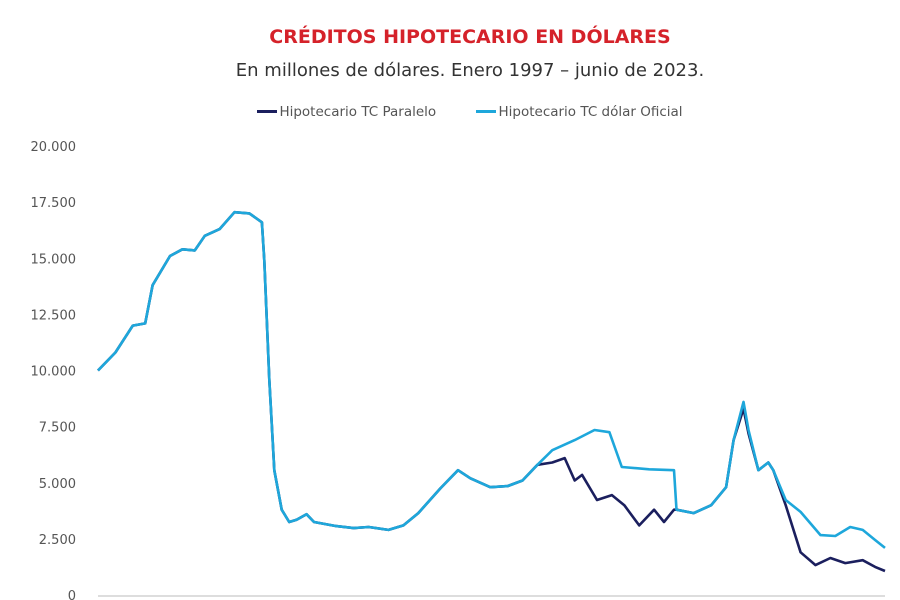 The width and height of the screenshot is (900, 600). I want to click on y-tick-label: 17.500, so click(54, 203).